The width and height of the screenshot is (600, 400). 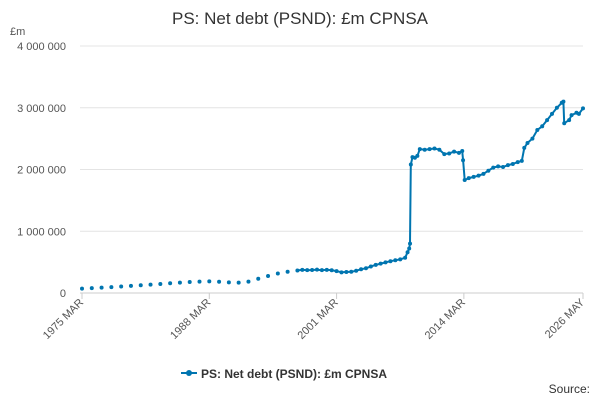 What do you see at coordinates (41, 109) in the screenshot?
I see `y-tick-label: 3 000 000` at bounding box center [41, 109].